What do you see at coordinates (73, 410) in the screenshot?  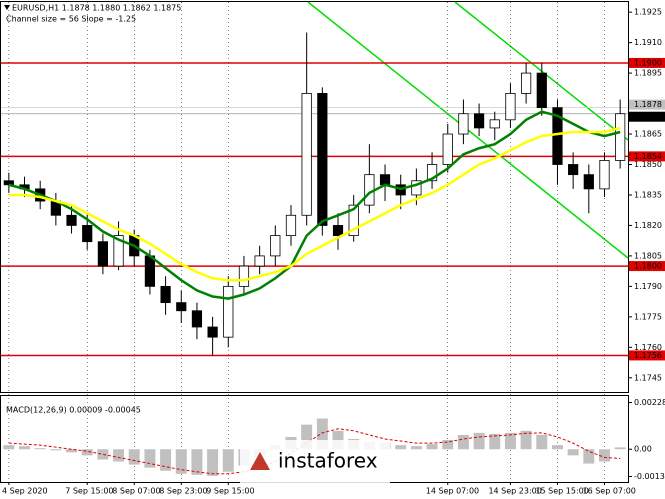 I see `macd-label: MACD(12,26,9) 0.00009 -0.00045` at bounding box center [73, 410].